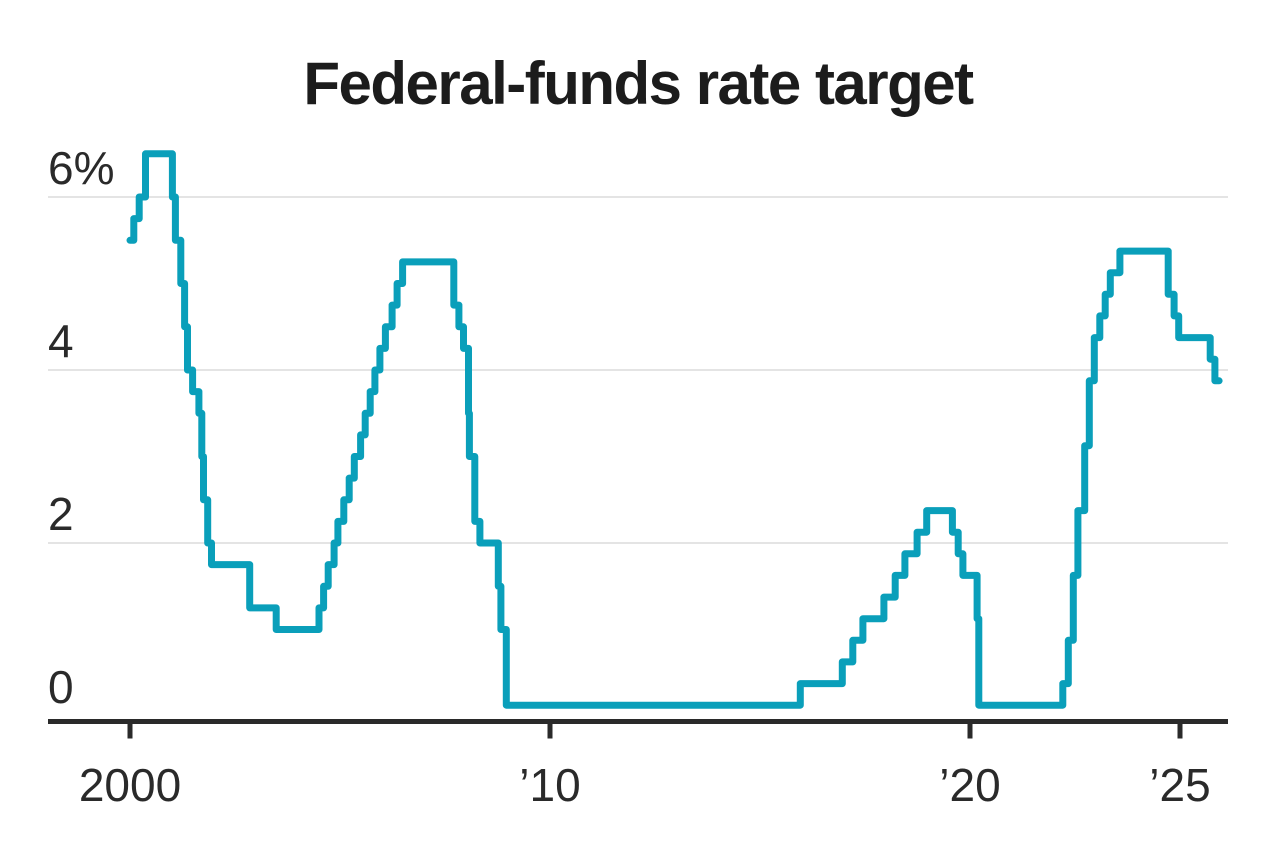  Describe the element at coordinates (61, 341) in the screenshot. I see `y-tick-label-4: 4` at that location.